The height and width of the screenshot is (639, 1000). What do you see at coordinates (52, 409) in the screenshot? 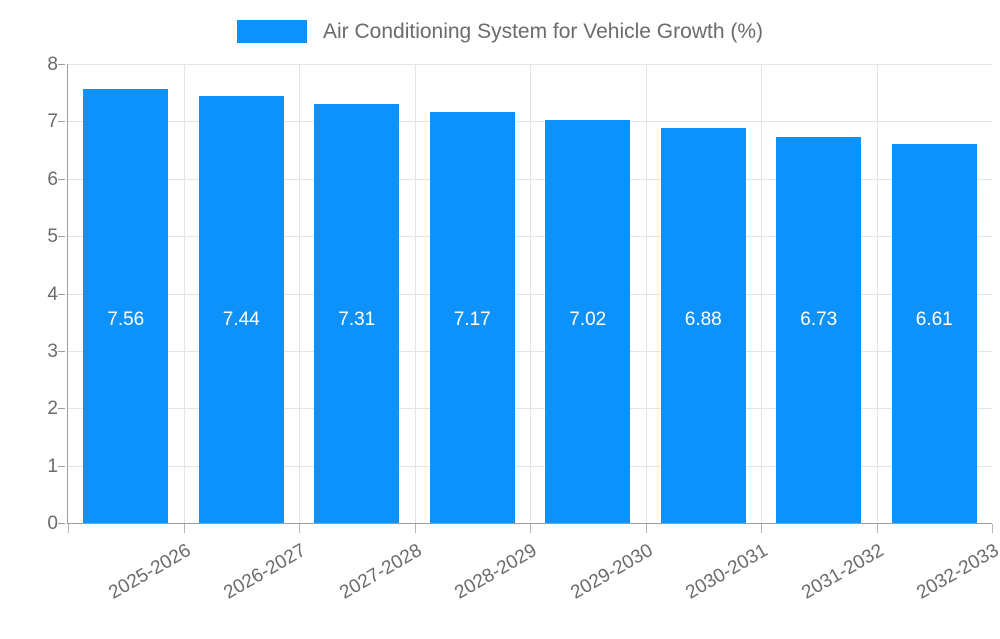
I see `y-axis-tick-label: 2` at bounding box center [52, 409].